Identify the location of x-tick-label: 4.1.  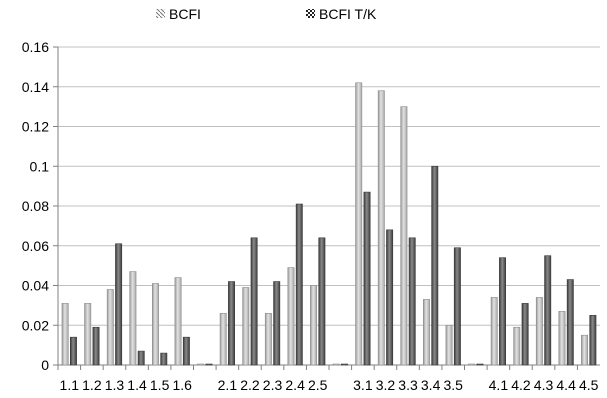
(499, 385).